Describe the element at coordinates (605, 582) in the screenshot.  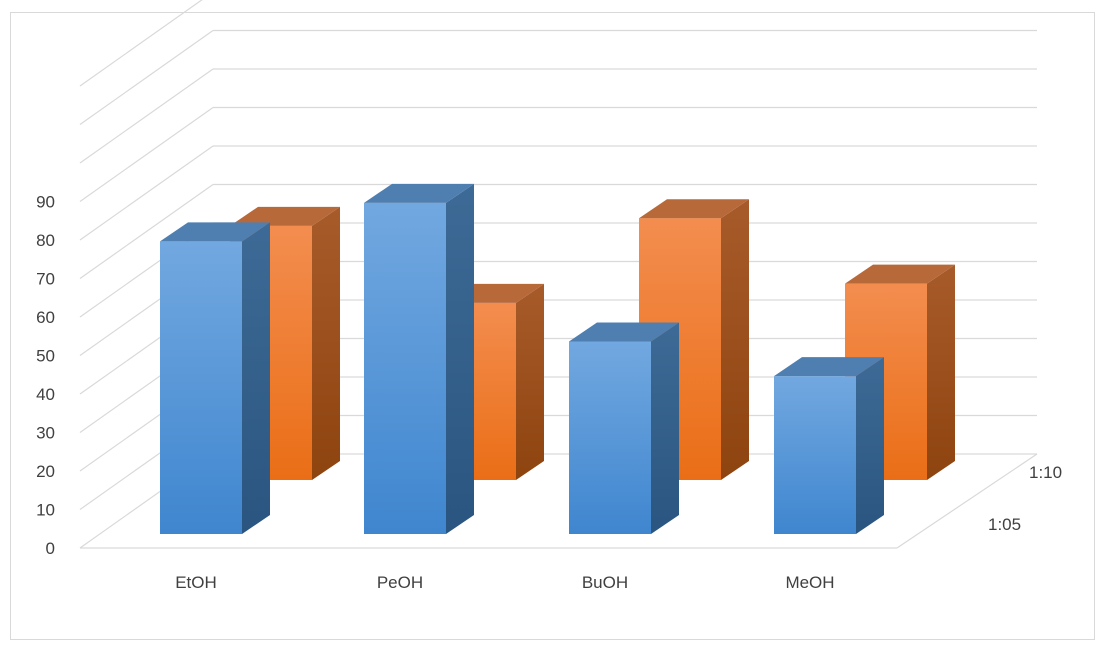
I see `x-category-label-buoh: BuOH` at that location.